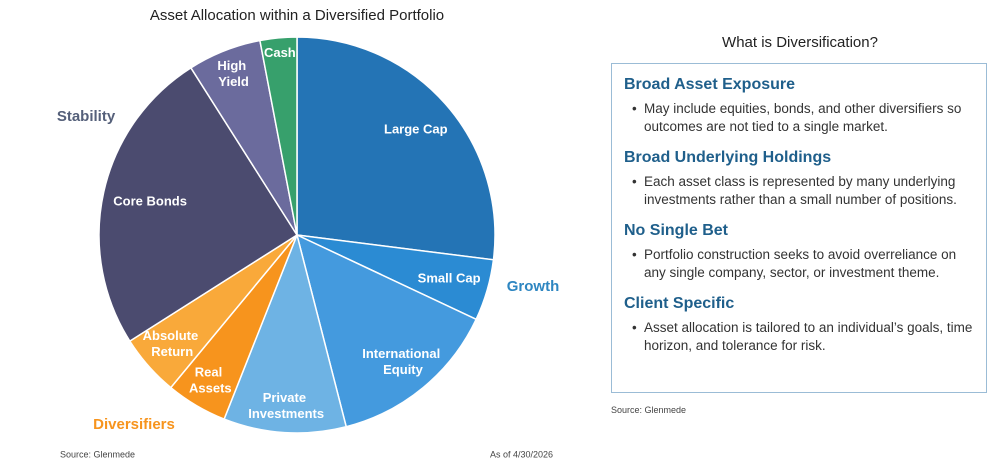  What do you see at coordinates (676, 230) in the screenshot?
I see `section-heading: No Single Bet` at bounding box center [676, 230].